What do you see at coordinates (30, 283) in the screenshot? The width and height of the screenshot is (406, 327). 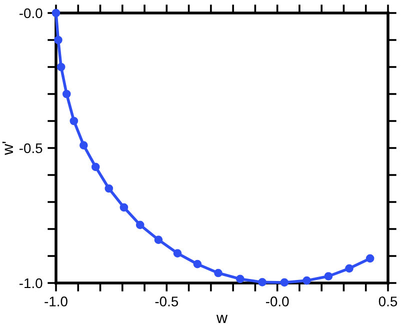 I see `y-tick-label: -1.0` at bounding box center [30, 283].